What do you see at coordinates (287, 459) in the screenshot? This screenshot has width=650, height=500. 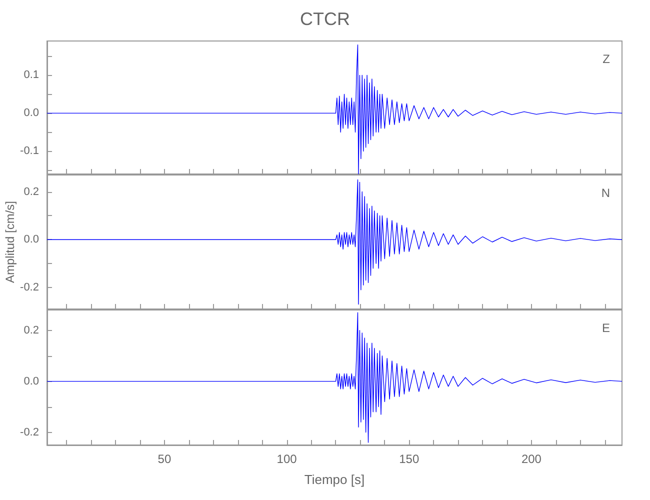 I see `x-tick-label: 100` at bounding box center [287, 459].